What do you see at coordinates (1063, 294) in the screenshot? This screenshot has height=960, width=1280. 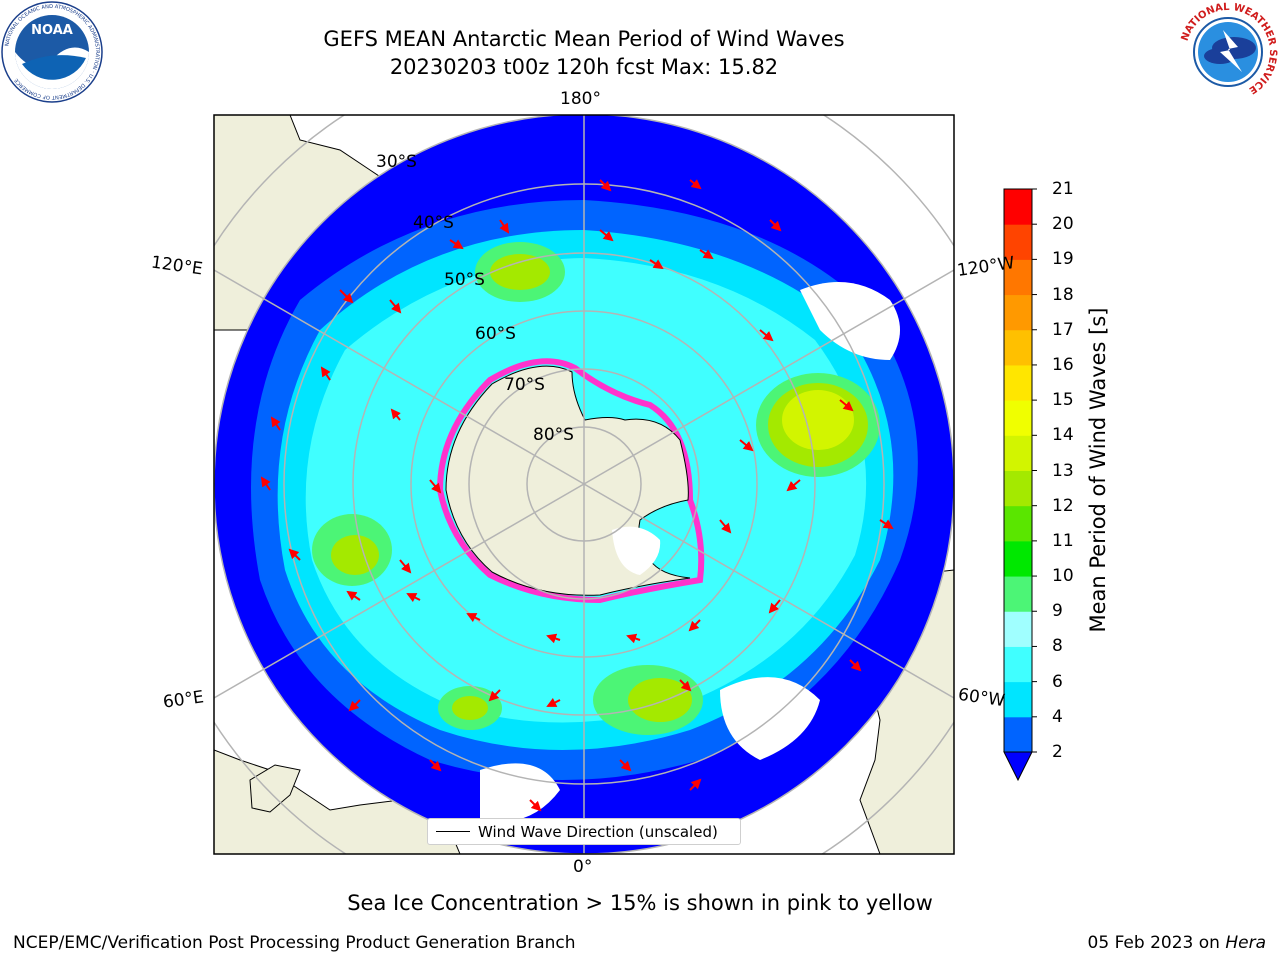 I see `colorbar-tick-label: 18` at bounding box center [1063, 294].